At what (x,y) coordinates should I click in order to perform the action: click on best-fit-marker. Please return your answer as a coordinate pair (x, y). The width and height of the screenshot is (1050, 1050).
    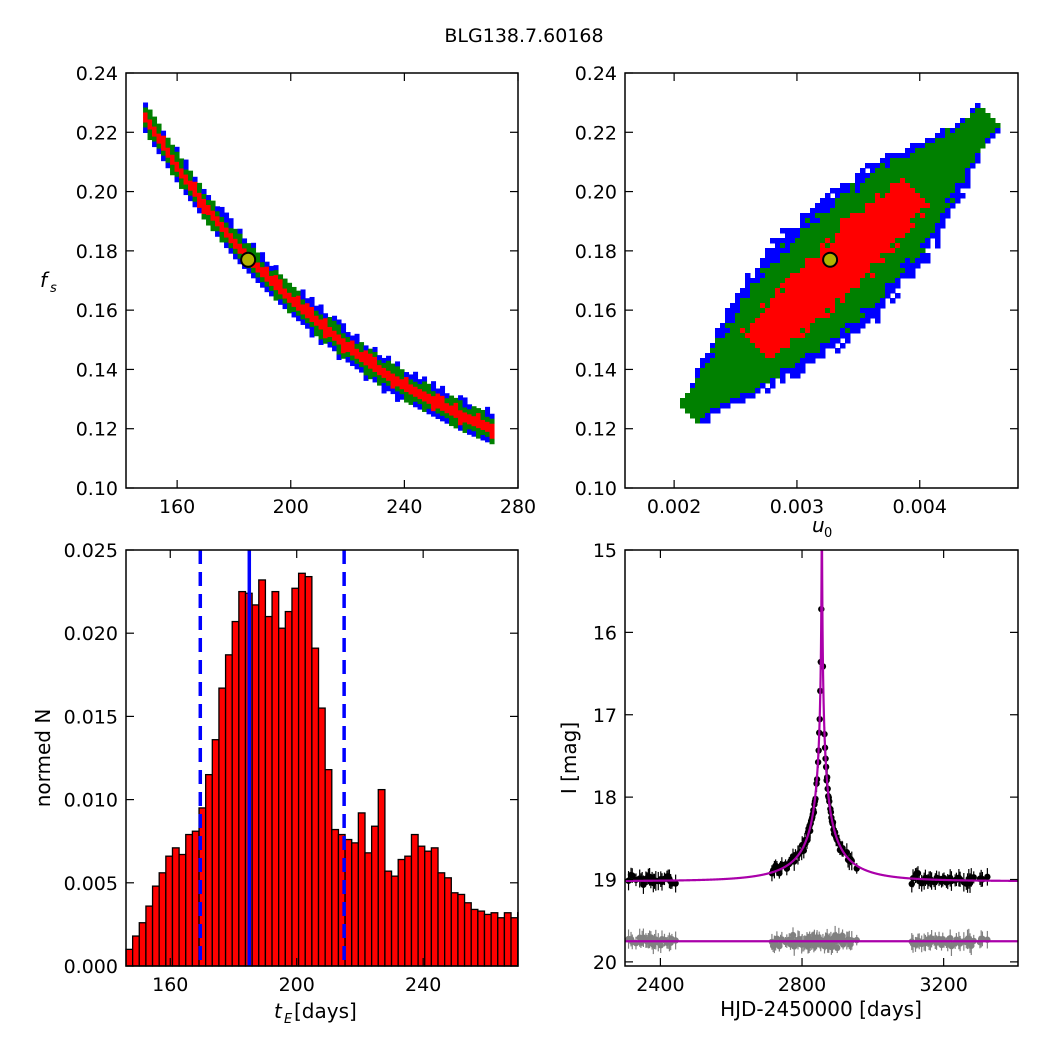
    Looking at the image, I should click on (248, 259).